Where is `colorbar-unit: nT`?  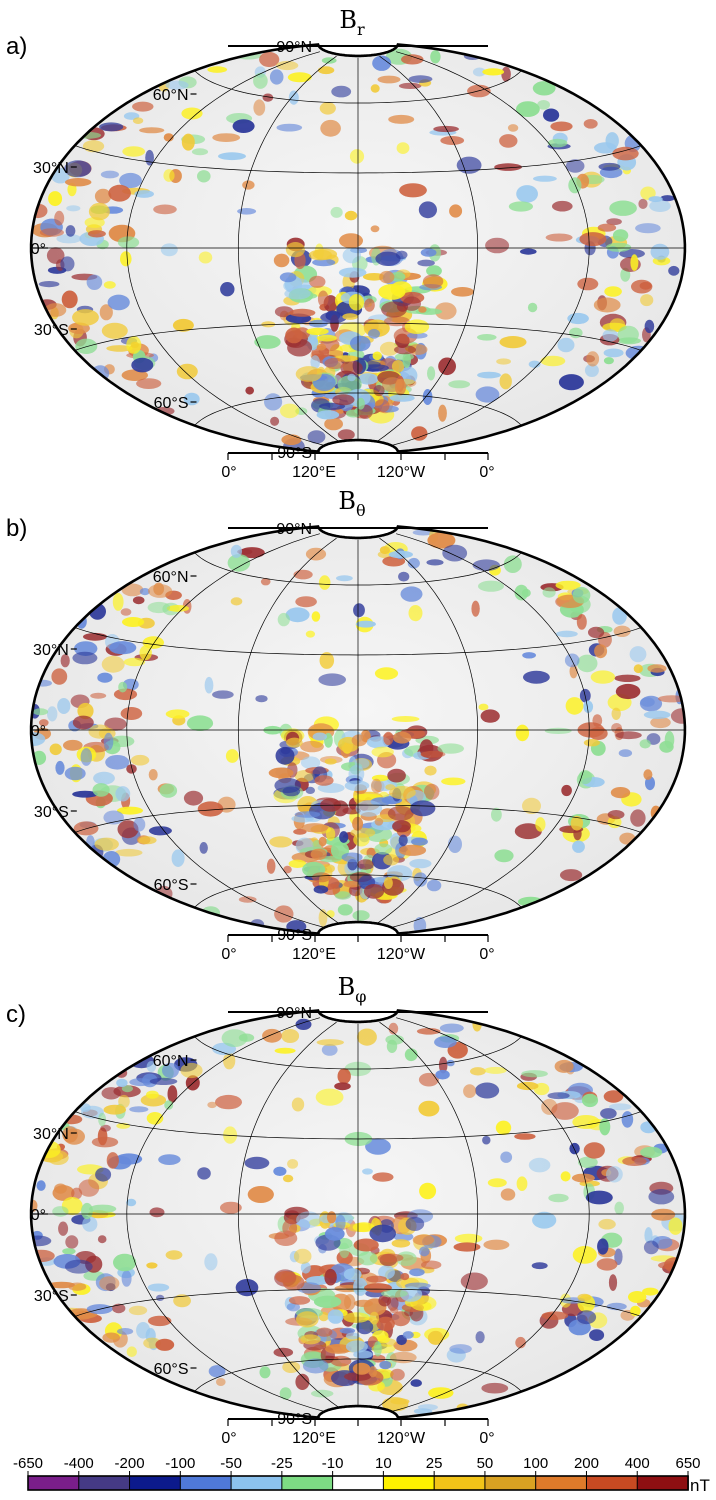 colorbar-unit: nT is located at coordinates (700, 1485).